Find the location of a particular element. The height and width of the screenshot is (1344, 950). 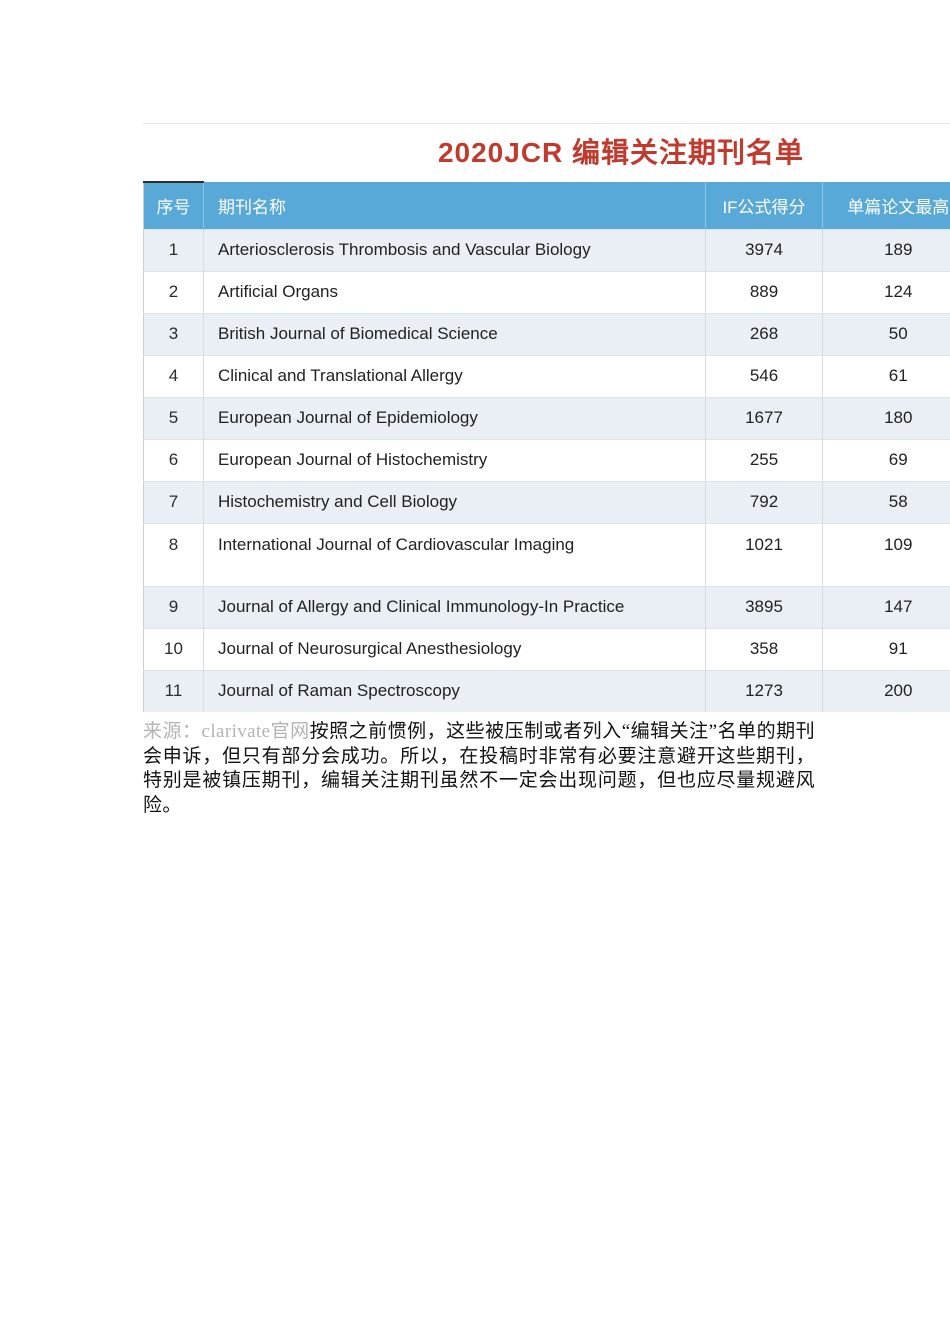

header-journal-name: 期刊名称 is located at coordinates (454, 205).